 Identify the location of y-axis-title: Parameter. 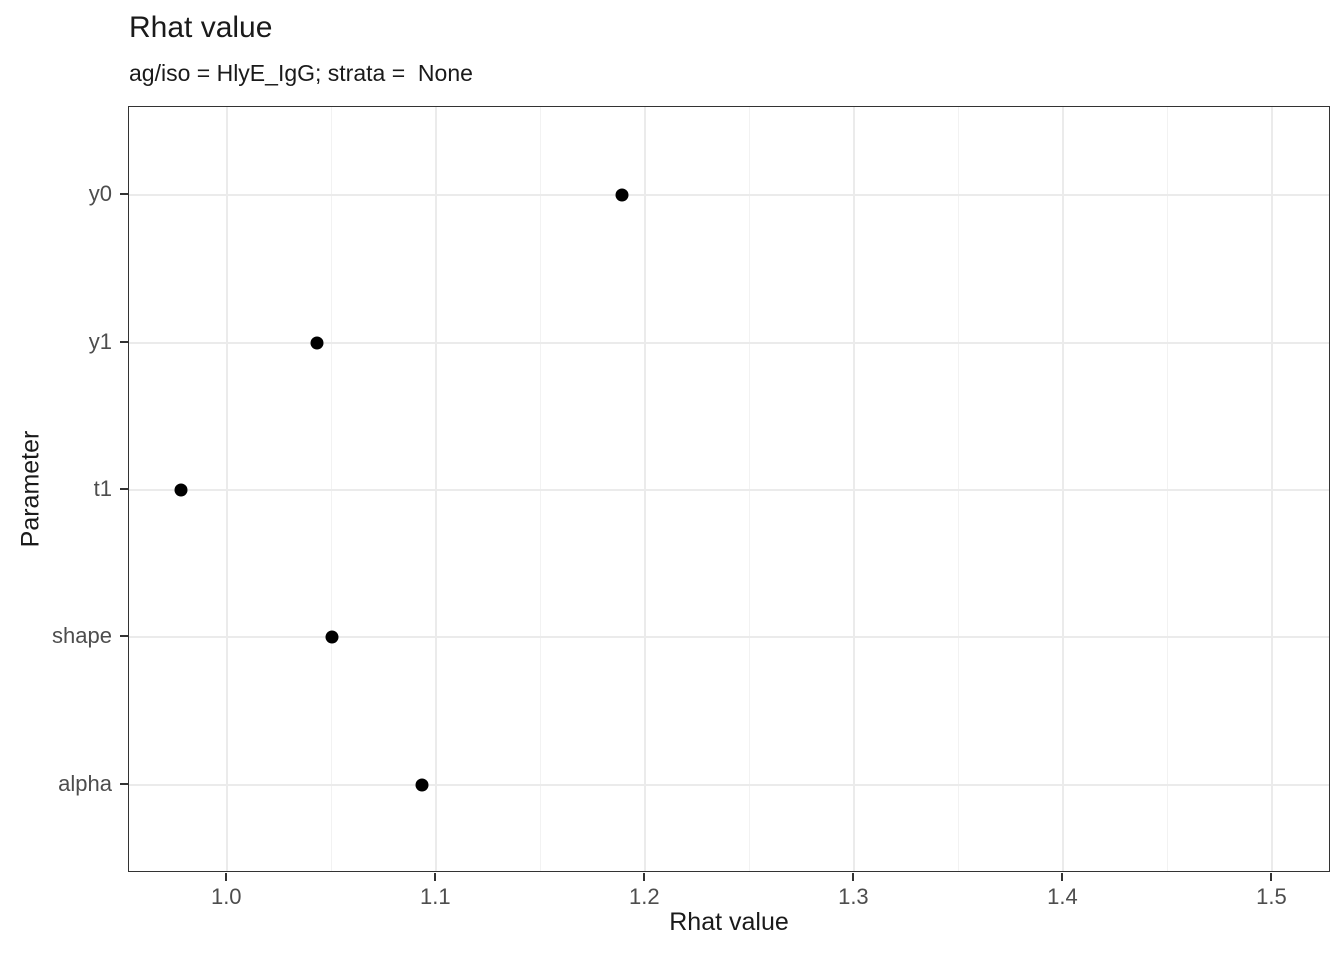
(30, 489).